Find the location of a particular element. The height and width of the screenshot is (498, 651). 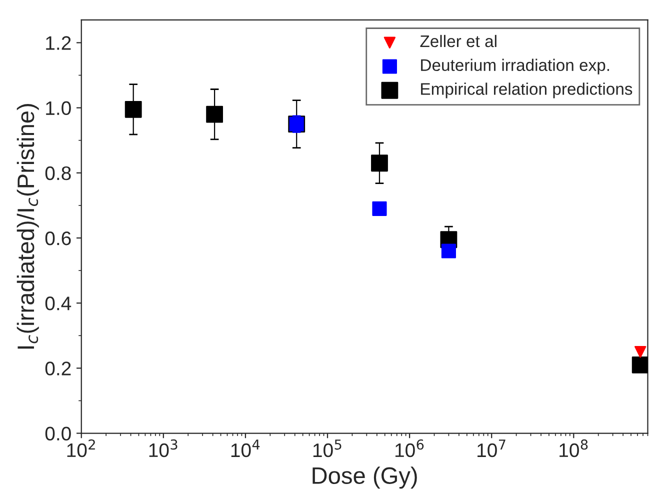

x-axis-title: Dose (Gy) is located at coordinates (364, 477).